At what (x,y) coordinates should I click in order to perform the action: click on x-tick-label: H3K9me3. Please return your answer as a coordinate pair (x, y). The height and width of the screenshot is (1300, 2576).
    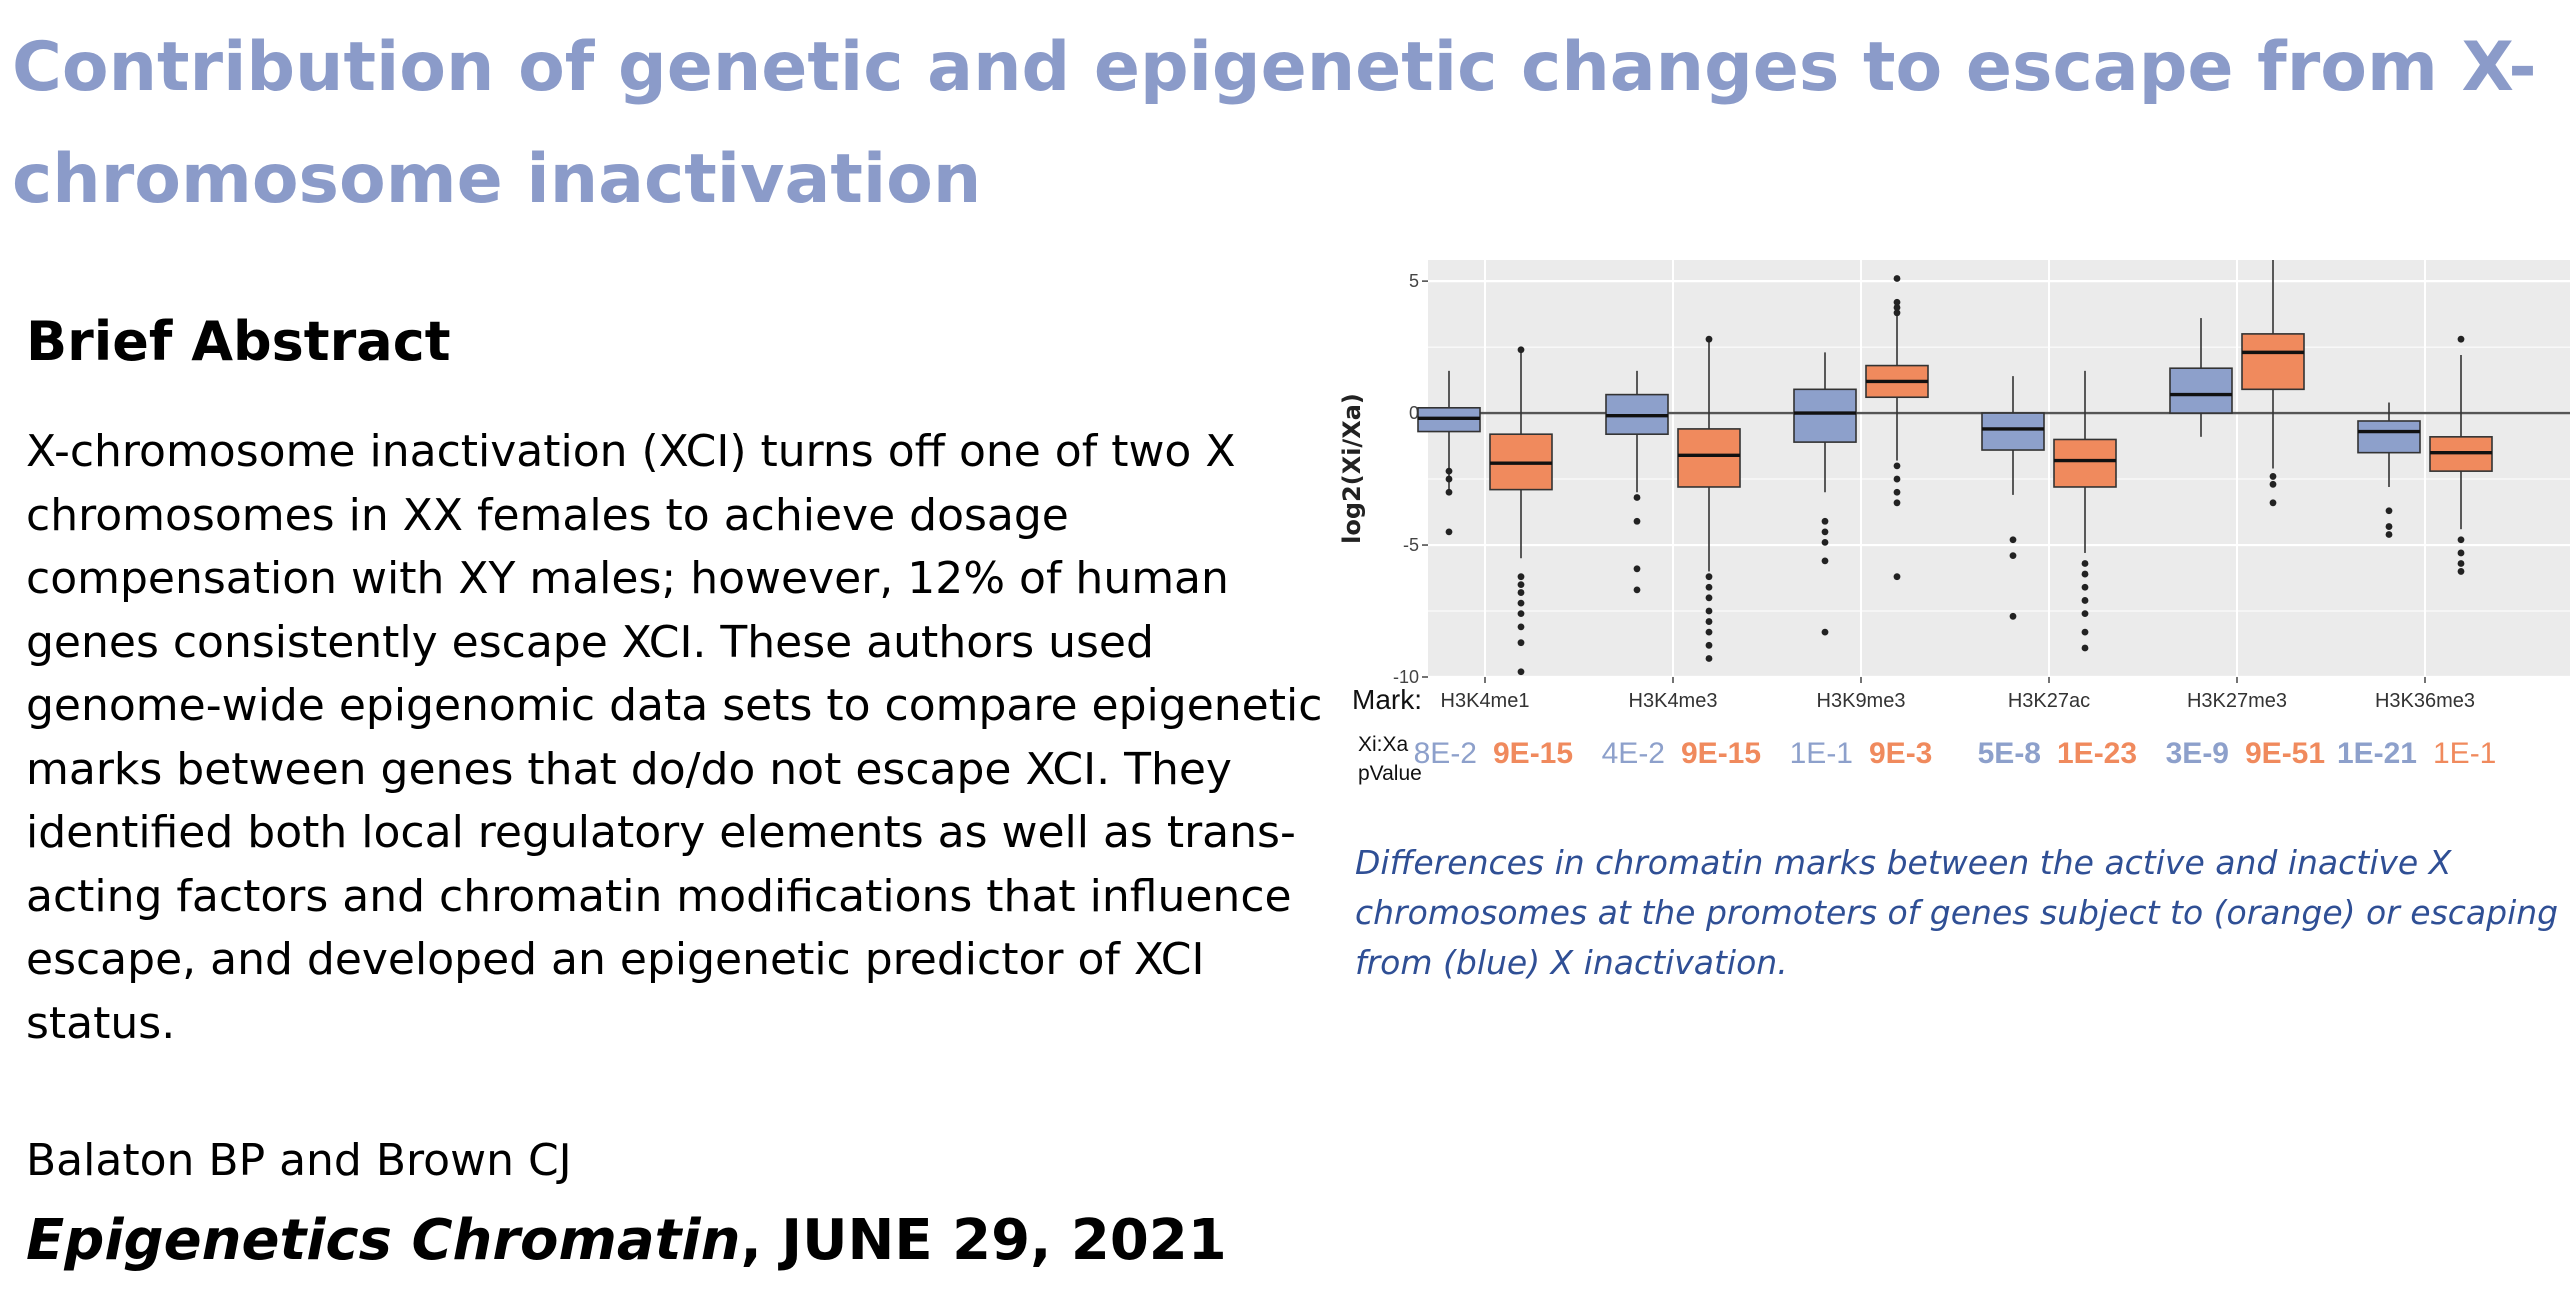
    Looking at the image, I should click on (1861, 701).